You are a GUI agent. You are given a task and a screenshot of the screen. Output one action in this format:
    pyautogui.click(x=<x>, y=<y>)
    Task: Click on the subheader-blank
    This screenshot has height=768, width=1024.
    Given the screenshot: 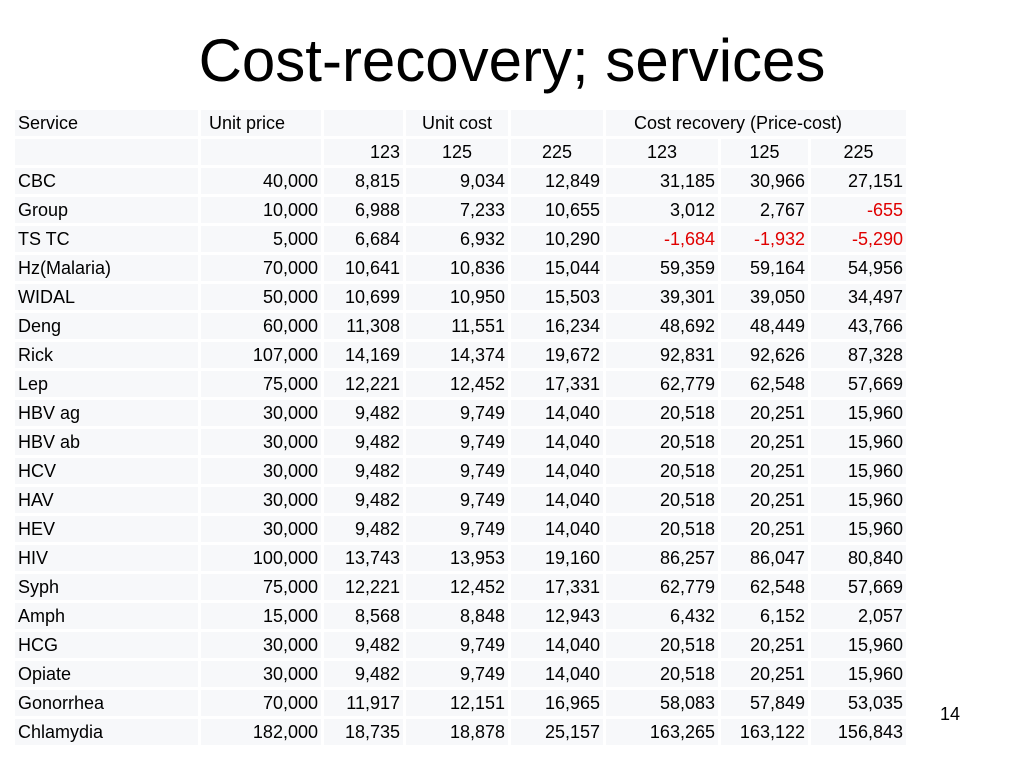 What is the action you would take?
    pyautogui.click(x=261, y=152)
    